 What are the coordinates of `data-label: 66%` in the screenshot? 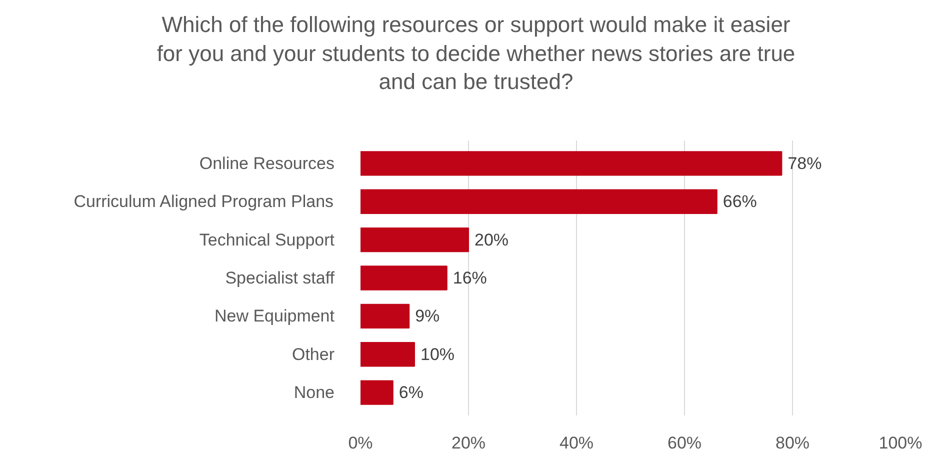 It's located at (739, 202).